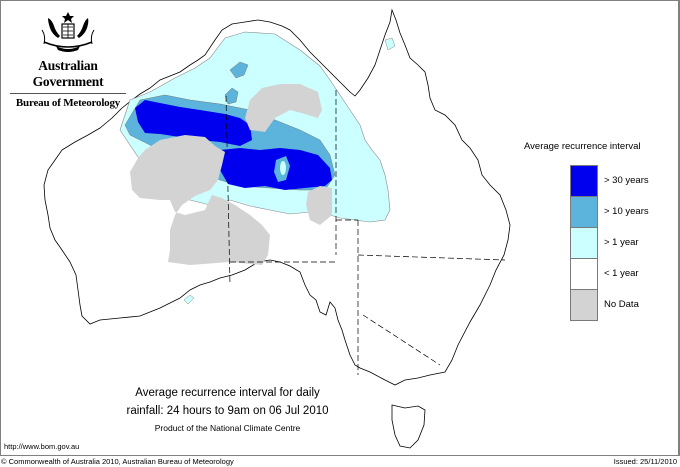  What do you see at coordinates (239, 70) in the screenshot?
I see `region-gt10-coast` at bounding box center [239, 70].